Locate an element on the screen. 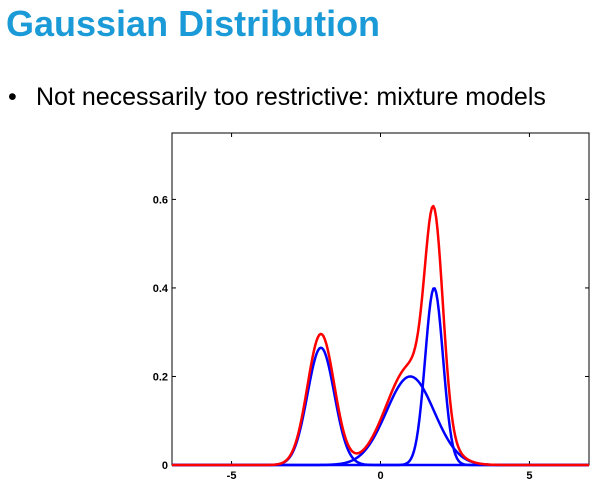 This screenshot has height=485, width=603. x-tick-label: -5 is located at coordinates (232, 476).